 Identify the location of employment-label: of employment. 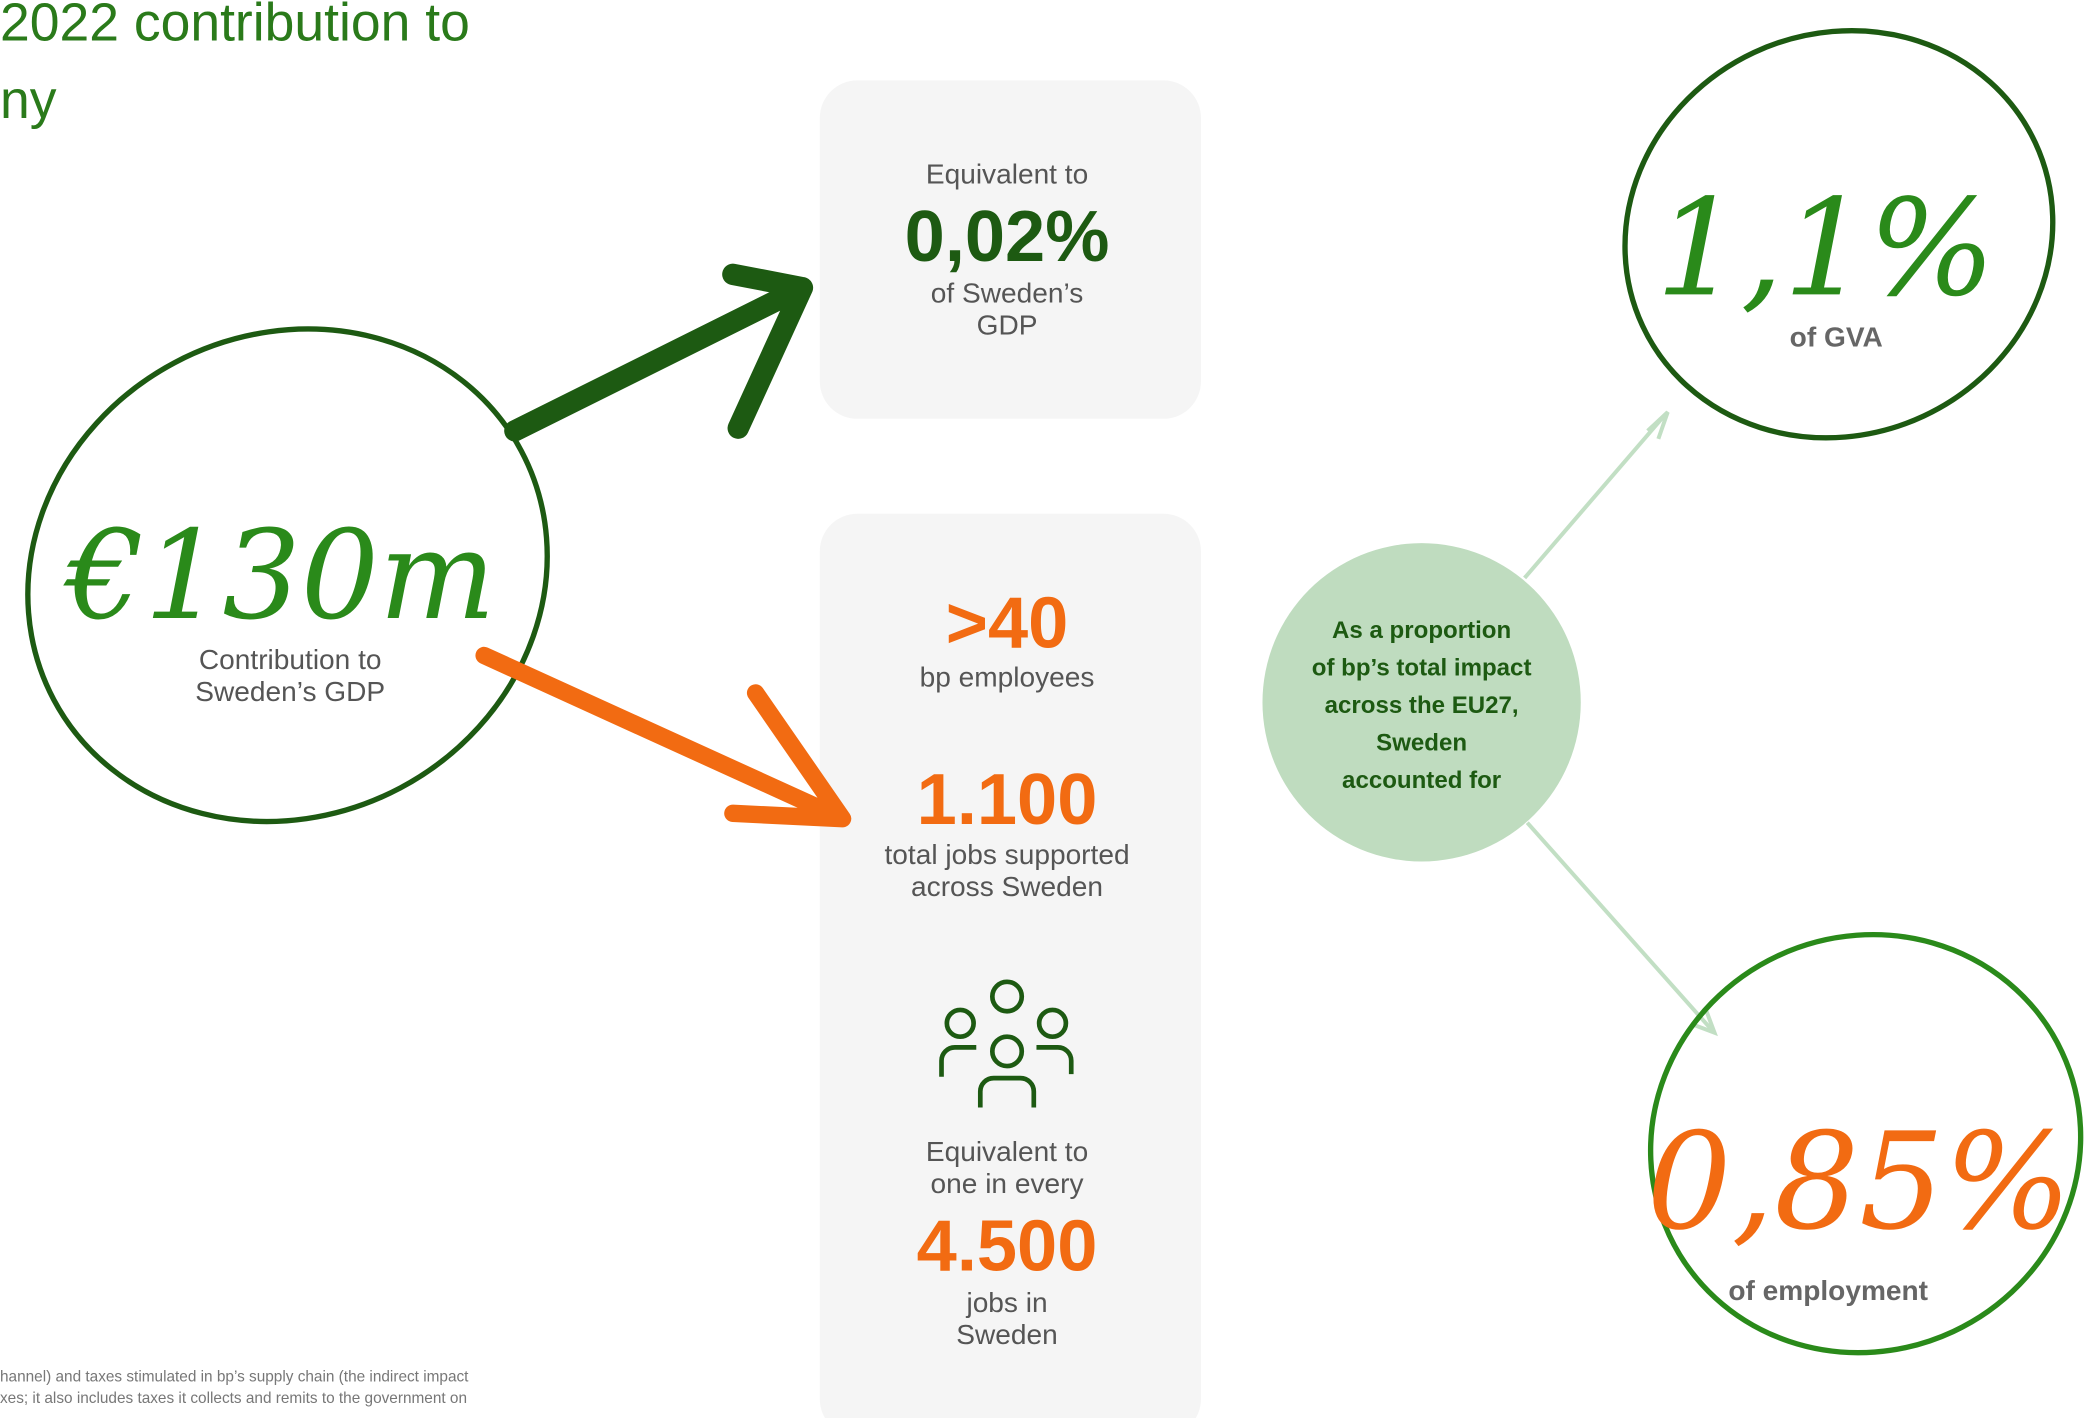
(1828, 1290).